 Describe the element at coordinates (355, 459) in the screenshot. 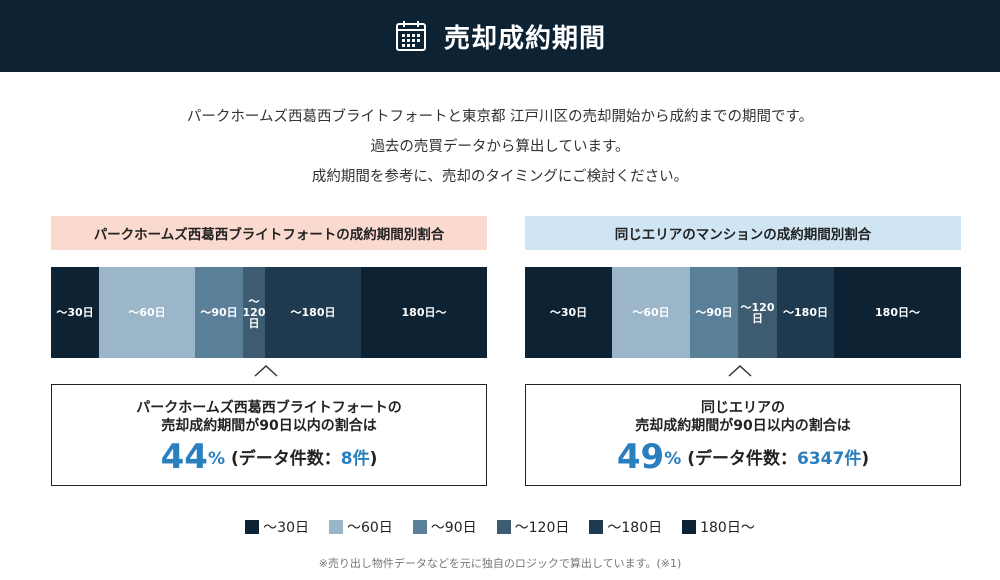

I see `result-count: 8件` at that location.